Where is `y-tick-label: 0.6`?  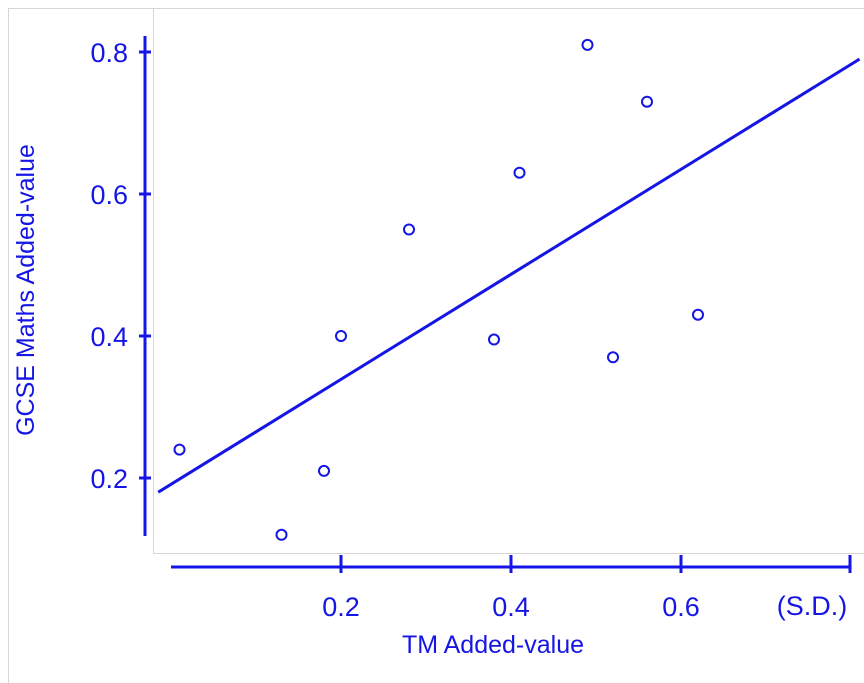
y-tick-label: 0.6 is located at coordinates (109, 195).